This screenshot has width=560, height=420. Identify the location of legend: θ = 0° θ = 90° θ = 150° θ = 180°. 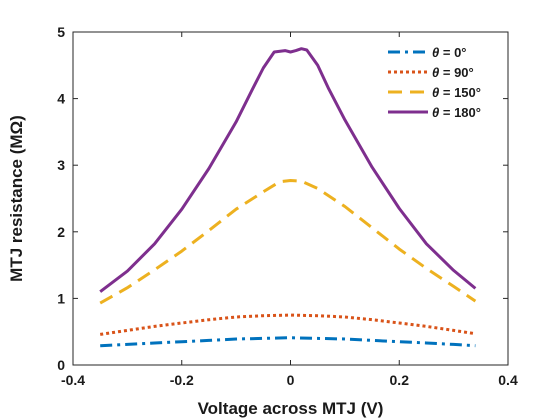
(441, 81).